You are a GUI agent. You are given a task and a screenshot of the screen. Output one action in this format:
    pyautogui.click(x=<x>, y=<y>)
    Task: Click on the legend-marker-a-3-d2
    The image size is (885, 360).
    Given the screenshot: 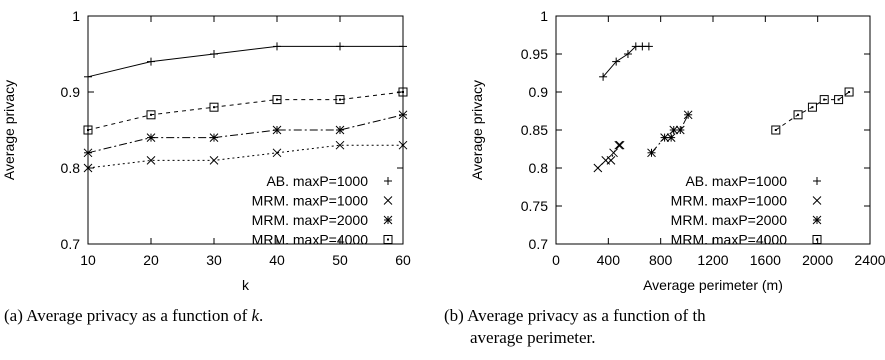 What is the action you would take?
    pyautogui.click(x=388, y=220)
    